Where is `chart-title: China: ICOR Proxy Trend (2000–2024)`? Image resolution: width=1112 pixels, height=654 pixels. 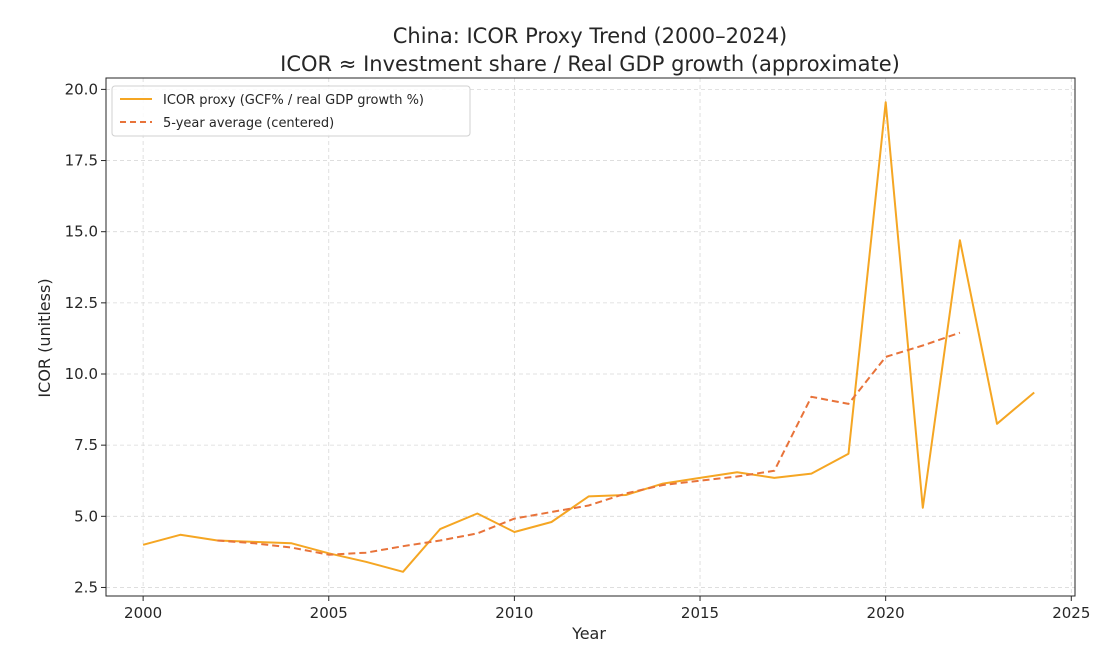 chart-title: China: ICOR Proxy Trend (2000–2024) is located at coordinates (590, 36).